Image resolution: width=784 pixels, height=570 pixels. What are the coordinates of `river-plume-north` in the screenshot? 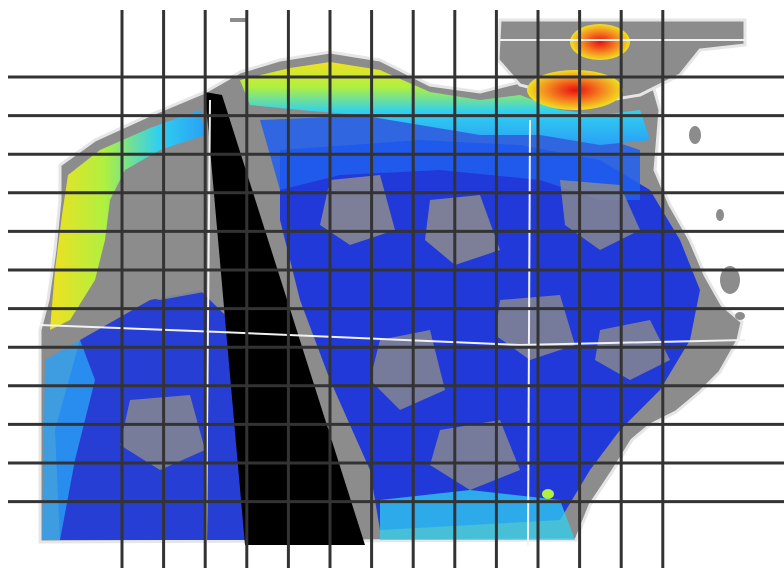 It's located at (600, 42).